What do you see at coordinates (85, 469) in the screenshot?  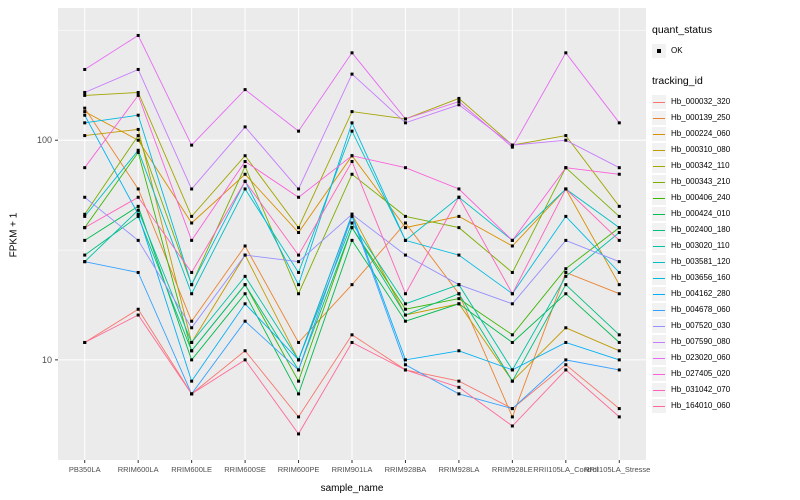 I see `svg-text: PB350LA` at bounding box center [85, 469].